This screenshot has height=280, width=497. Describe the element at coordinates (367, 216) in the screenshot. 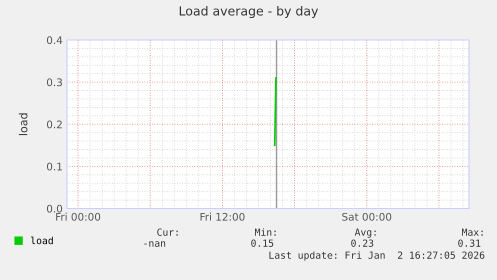

I see `x-tick-label: Sat 00:00` at that location.